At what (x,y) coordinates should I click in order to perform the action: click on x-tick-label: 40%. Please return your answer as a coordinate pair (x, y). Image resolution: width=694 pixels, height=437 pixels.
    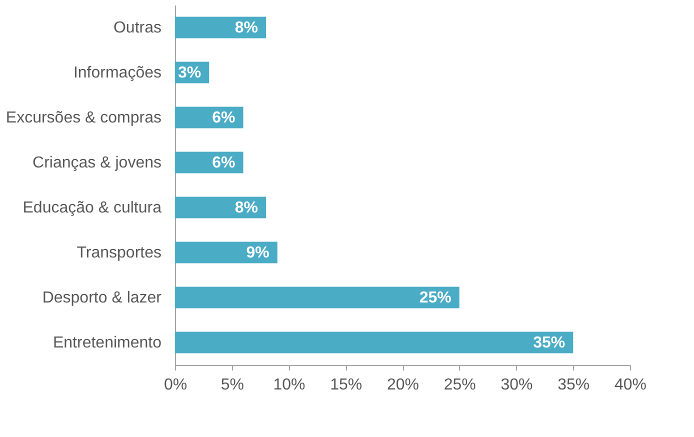
    Looking at the image, I should click on (630, 385).